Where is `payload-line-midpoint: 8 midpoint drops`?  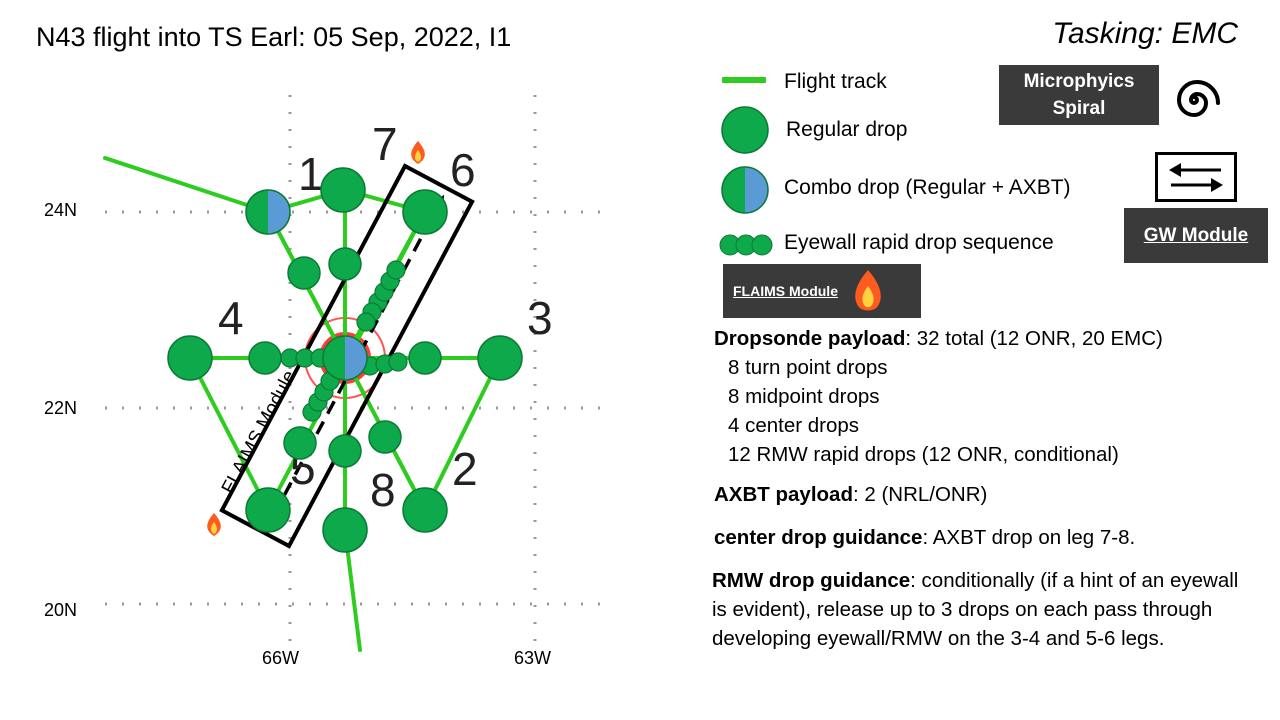
payload-line-midpoint: 8 midpoint drops is located at coordinates (804, 396).